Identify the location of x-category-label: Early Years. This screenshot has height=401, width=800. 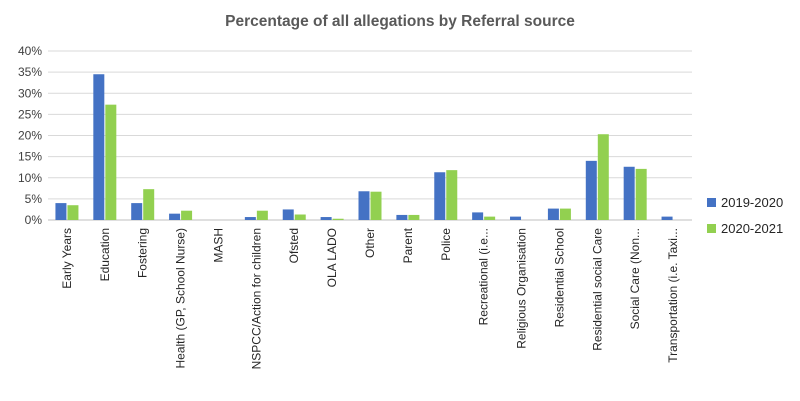
(67, 258).